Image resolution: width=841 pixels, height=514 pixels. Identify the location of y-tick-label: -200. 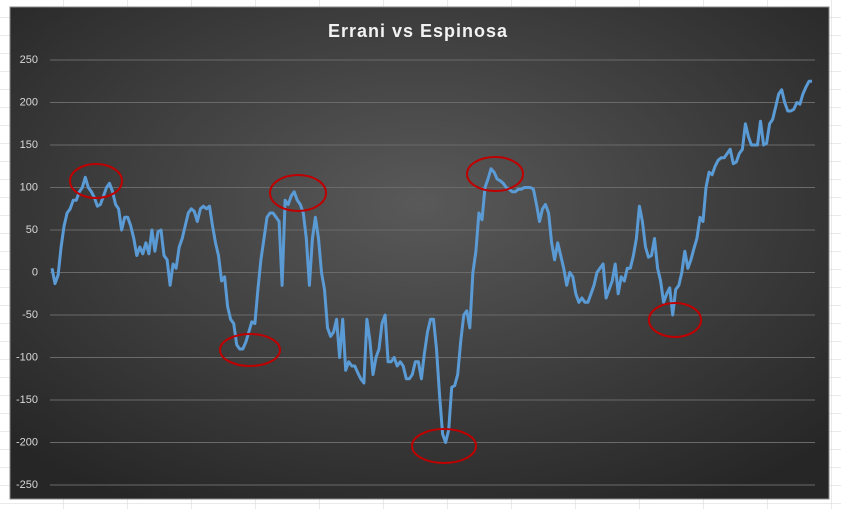
(27, 442).